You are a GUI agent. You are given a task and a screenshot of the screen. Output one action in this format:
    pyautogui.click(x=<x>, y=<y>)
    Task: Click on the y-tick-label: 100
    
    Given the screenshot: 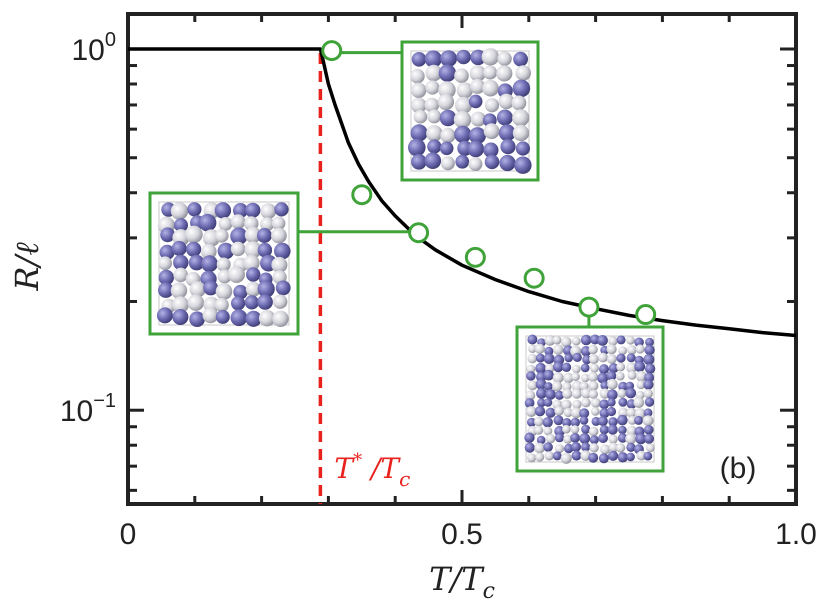 What is the action you would take?
    pyautogui.click(x=94, y=48)
    